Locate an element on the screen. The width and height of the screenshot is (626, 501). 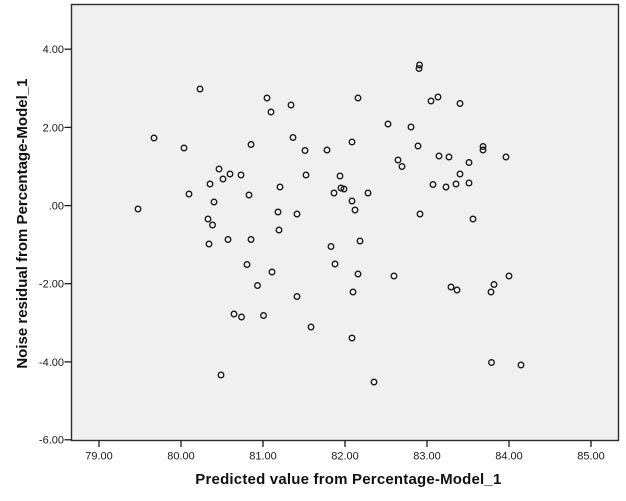
svg-text: 80.00 is located at coordinates (181, 457).